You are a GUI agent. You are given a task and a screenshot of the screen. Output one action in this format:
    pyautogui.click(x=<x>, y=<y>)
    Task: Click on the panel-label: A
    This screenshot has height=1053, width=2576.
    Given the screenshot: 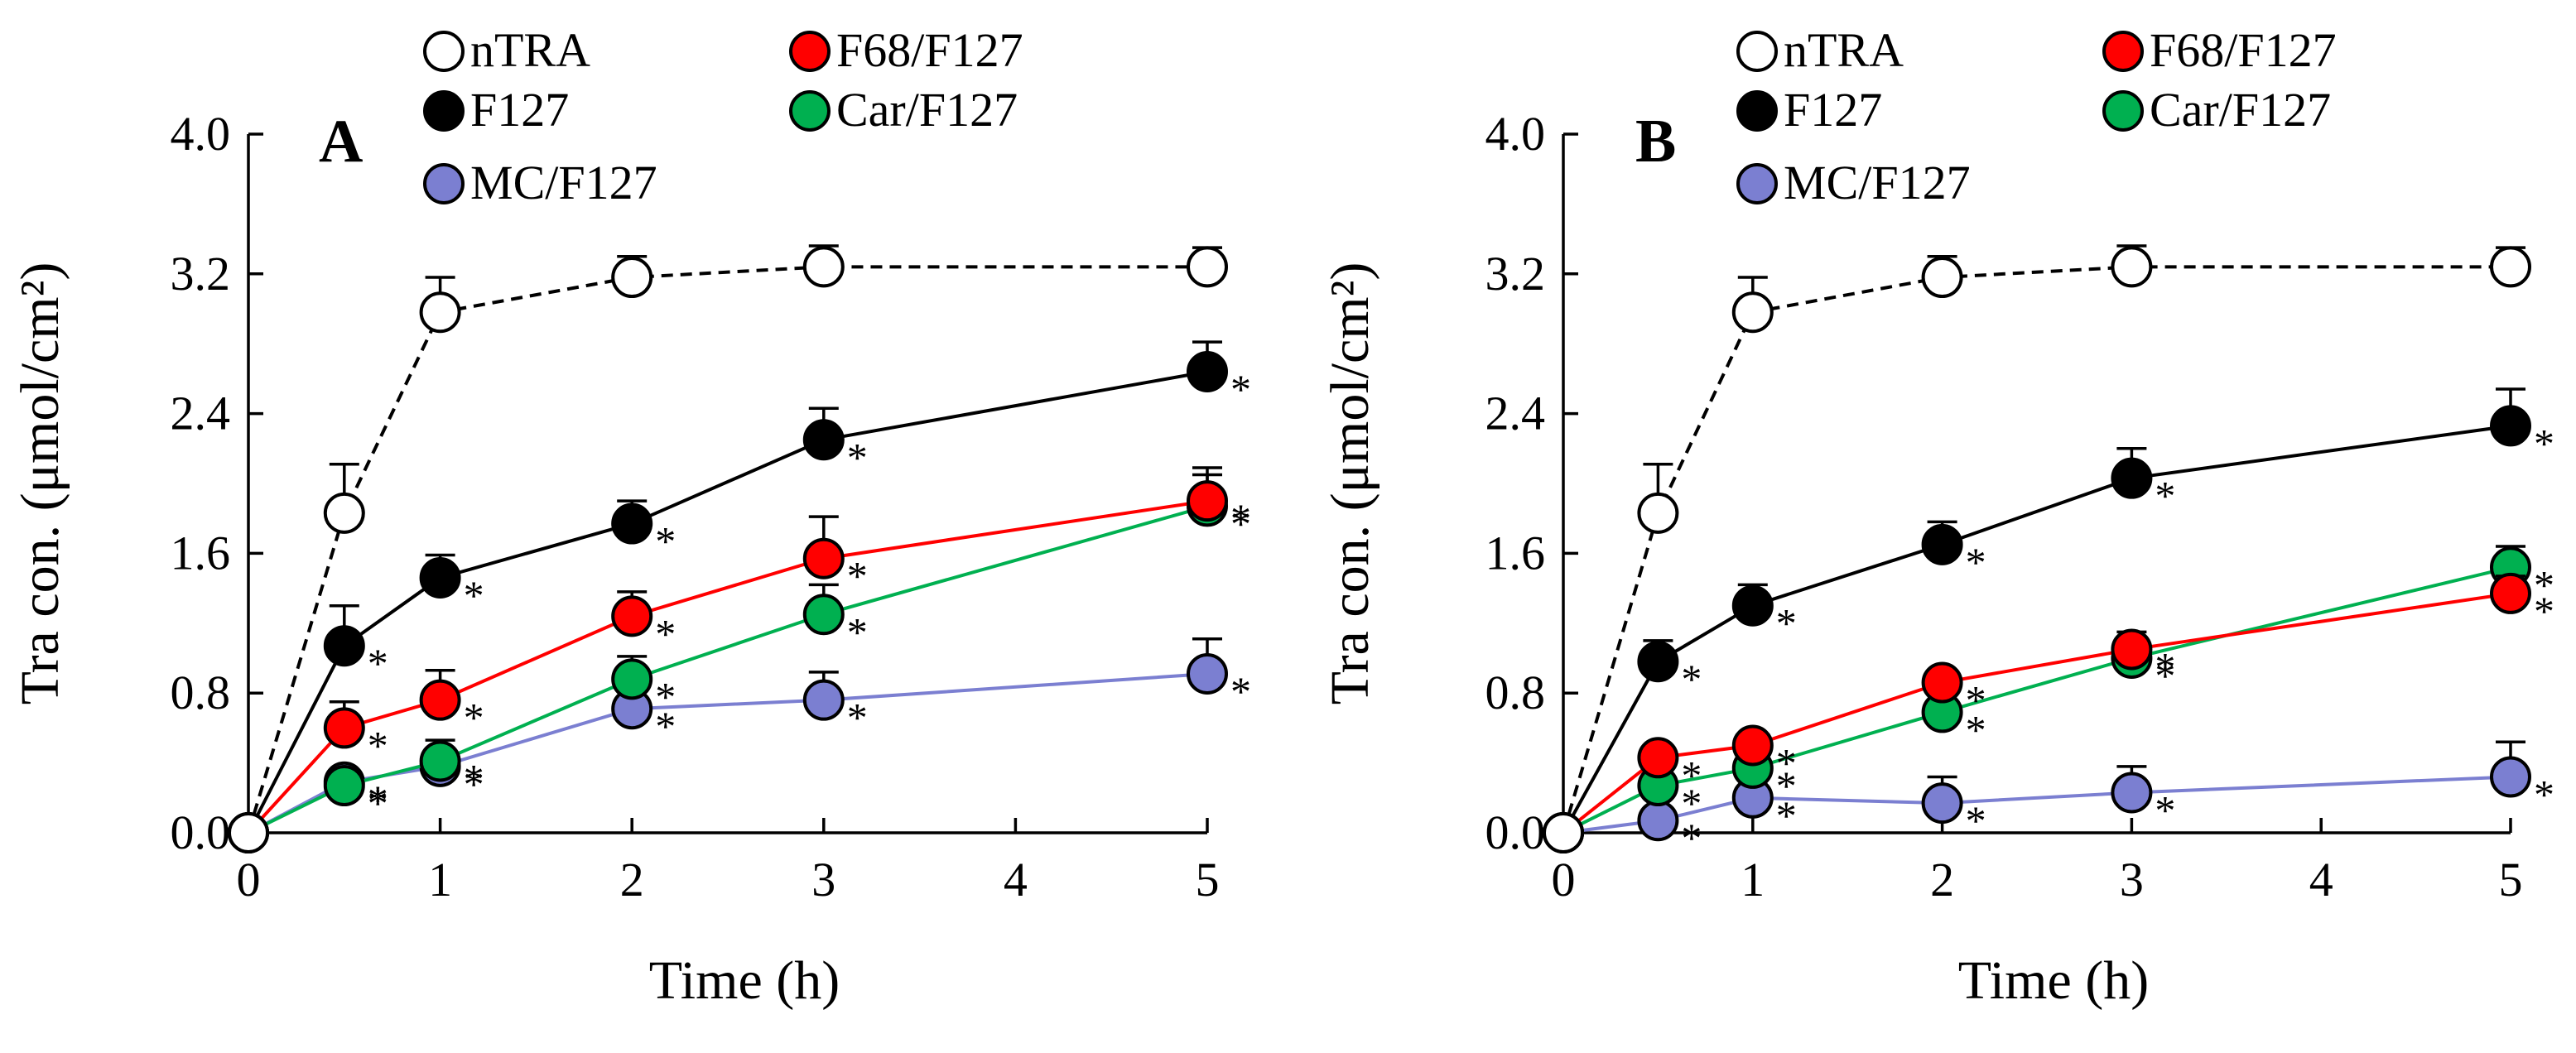 What is the action you would take?
    pyautogui.click(x=341, y=142)
    